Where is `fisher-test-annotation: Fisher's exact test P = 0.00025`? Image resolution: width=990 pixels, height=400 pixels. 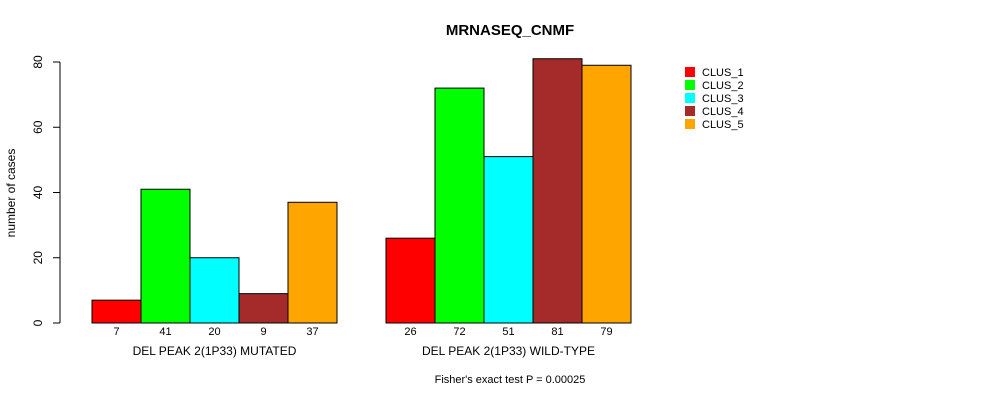 fisher-test-annotation: Fisher's exact test P = 0.00025 is located at coordinates (510, 380).